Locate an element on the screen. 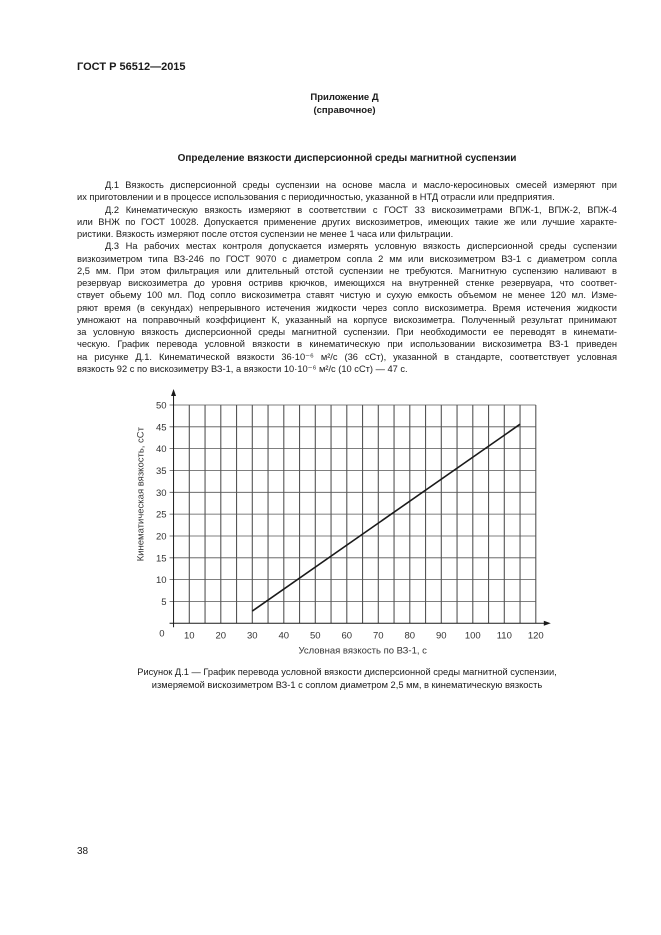 This screenshot has height=935, width=661. y-tick-label: 25 is located at coordinates (161, 515).